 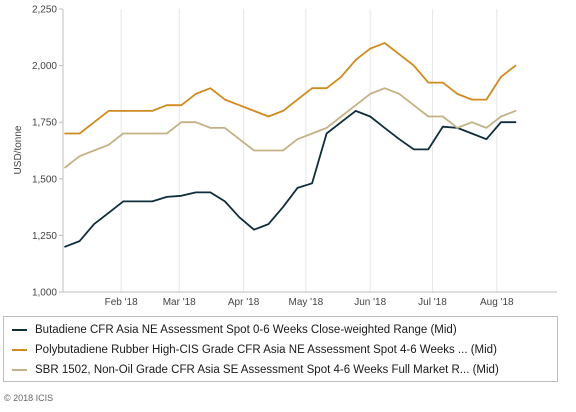 What do you see at coordinates (18, 149) in the screenshot?
I see `y-axis-title: USD/tonne` at bounding box center [18, 149].